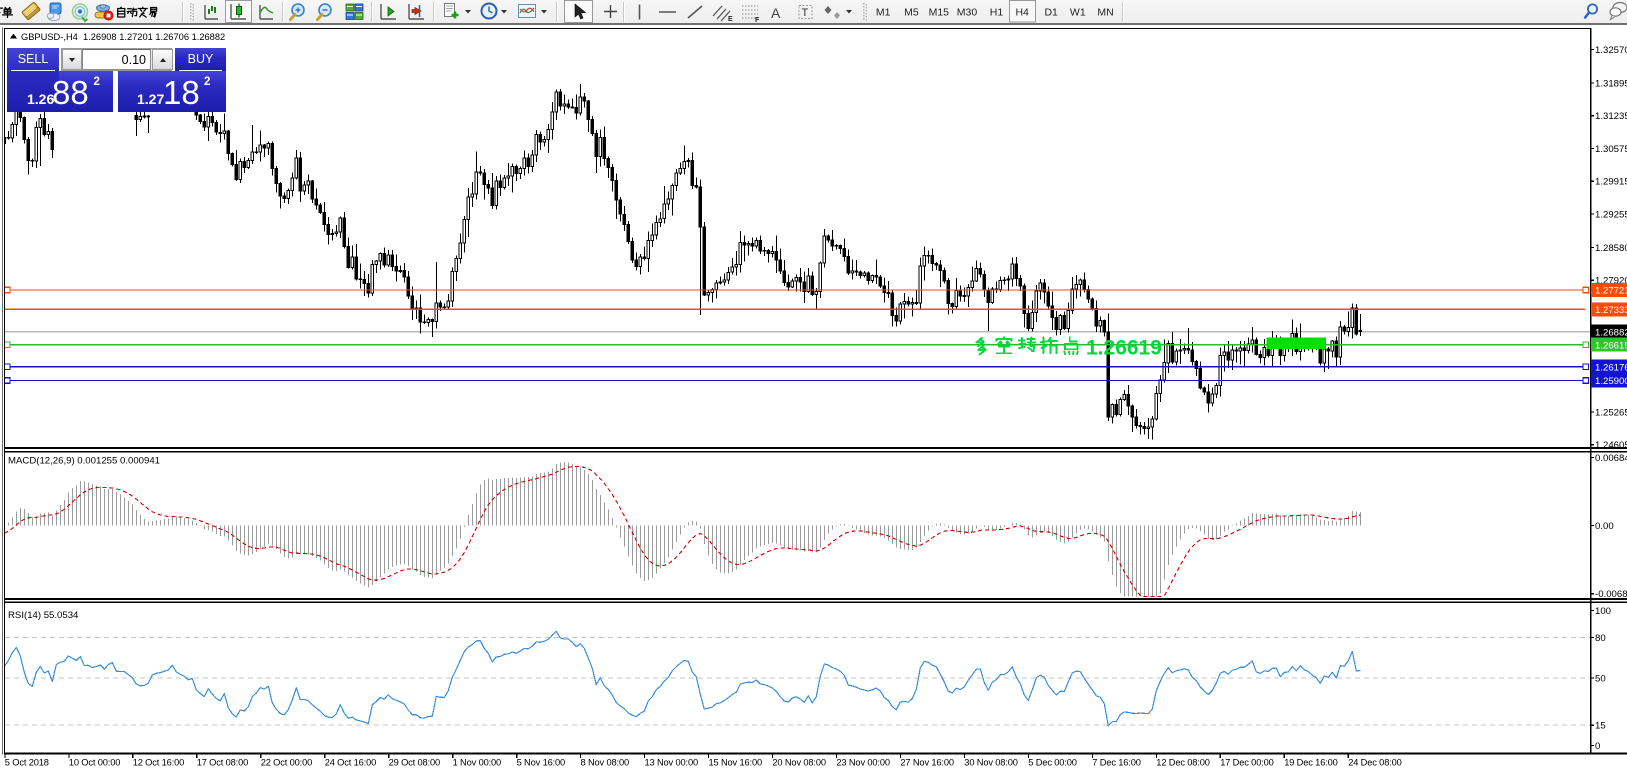 Image resolution: width=1627 pixels, height=771 pixels. What do you see at coordinates (1052, 763) in the screenshot?
I see `svg-text: 5 Dec 00:00` at bounding box center [1052, 763].